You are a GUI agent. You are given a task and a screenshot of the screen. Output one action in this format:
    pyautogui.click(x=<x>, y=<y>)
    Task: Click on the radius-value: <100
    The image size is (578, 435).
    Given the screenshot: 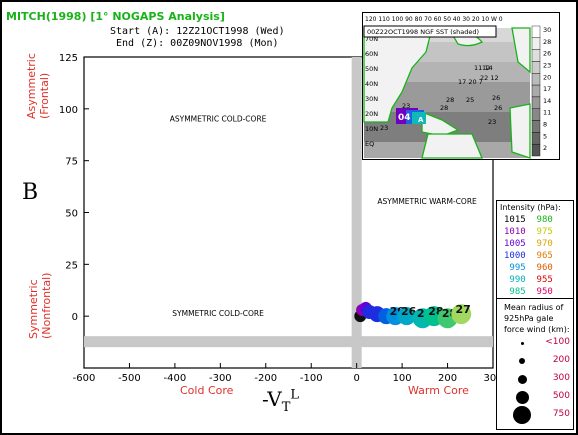 What is the action you would take?
    pyautogui.click(x=557, y=342)
    